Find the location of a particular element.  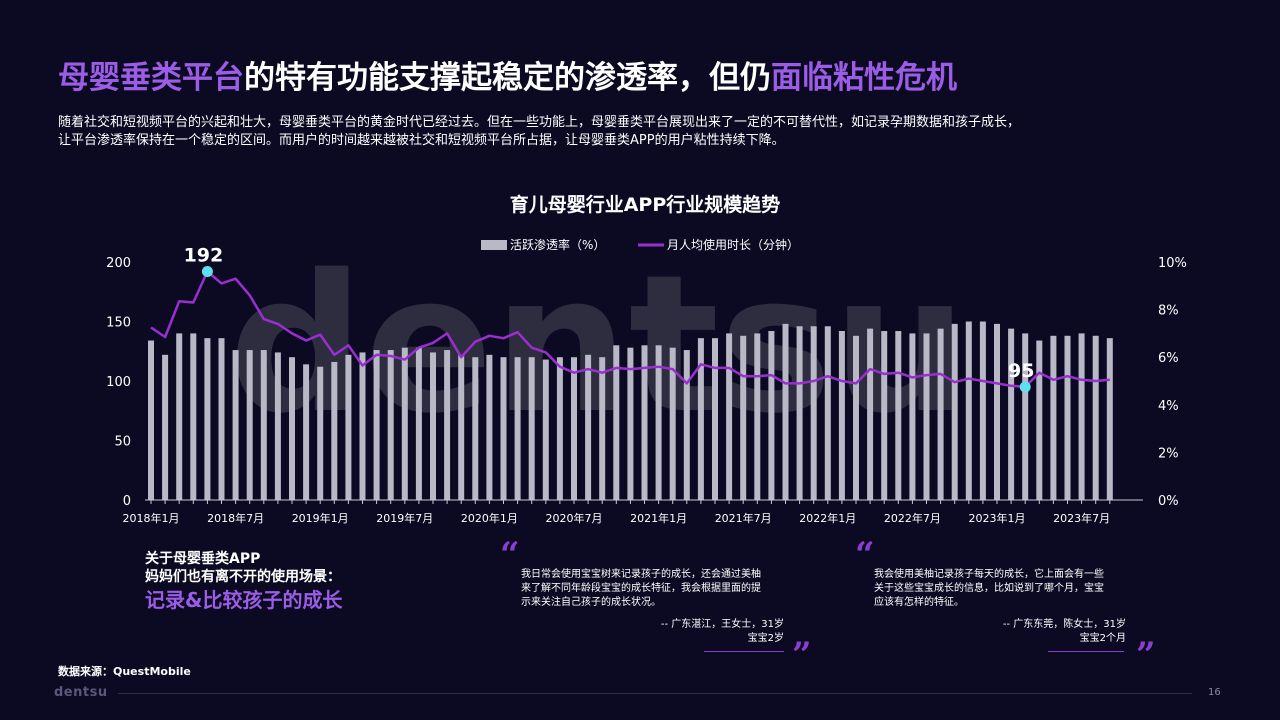

x-tick-label: 2019年1月 is located at coordinates (320, 518).